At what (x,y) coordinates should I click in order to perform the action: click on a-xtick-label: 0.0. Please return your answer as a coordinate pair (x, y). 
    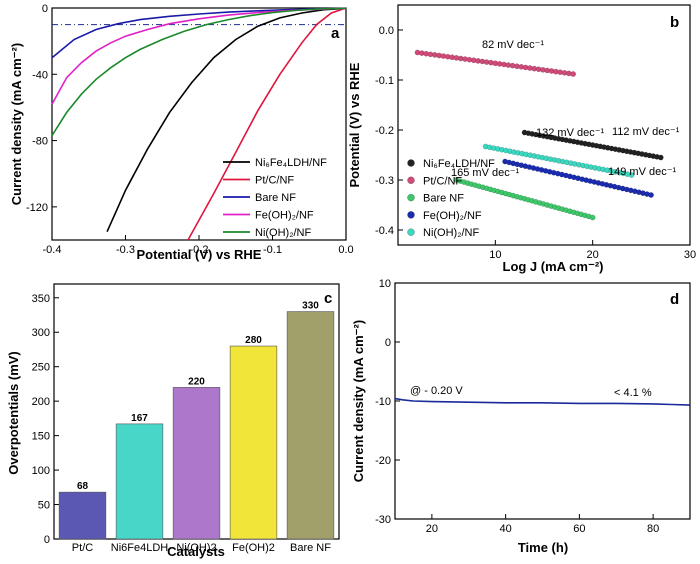
    Looking at the image, I should click on (345, 250).